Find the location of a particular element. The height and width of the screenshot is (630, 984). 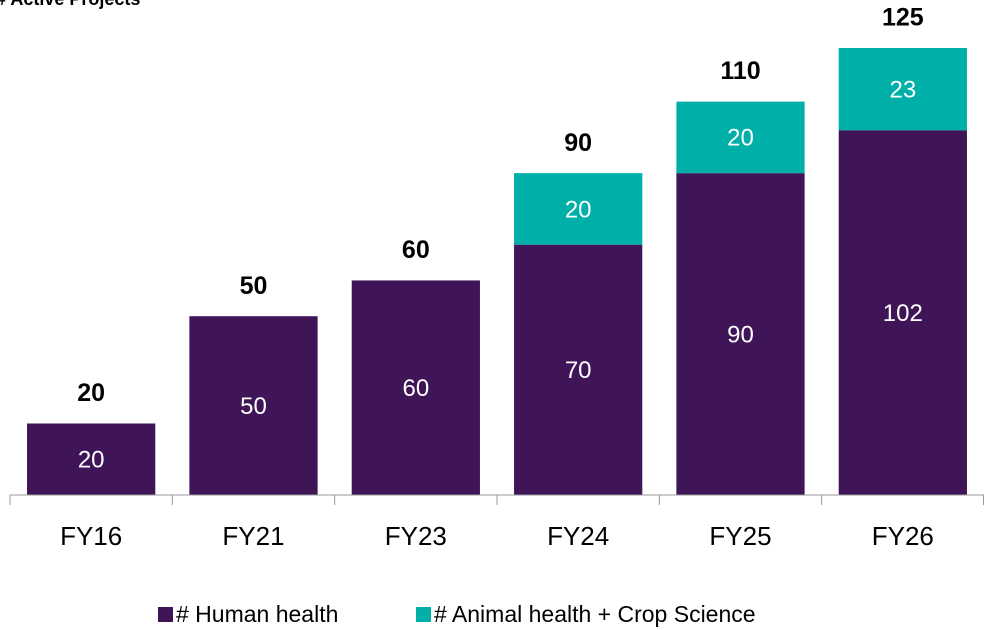

value-label: 50 is located at coordinates (253, 406).